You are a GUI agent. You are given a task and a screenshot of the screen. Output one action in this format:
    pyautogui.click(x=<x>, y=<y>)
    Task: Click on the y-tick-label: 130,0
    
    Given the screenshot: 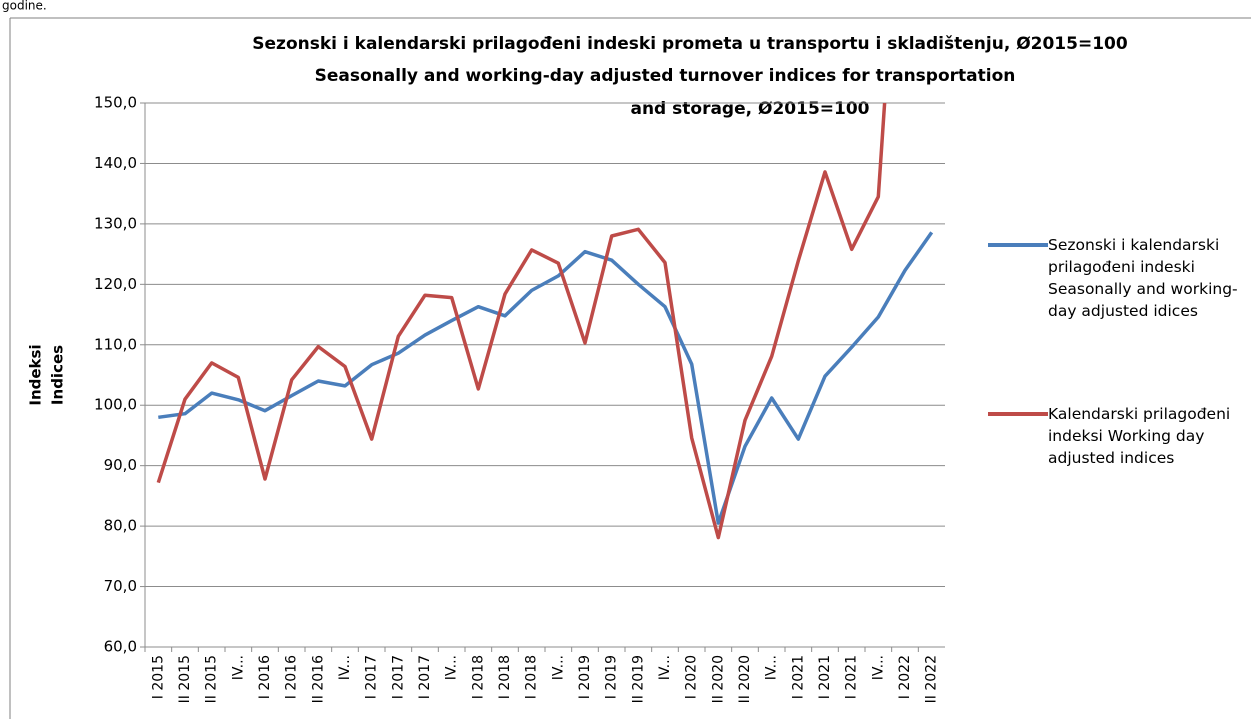 What is the action you would take?
    pyautogui.click(x=115, y=223)
    